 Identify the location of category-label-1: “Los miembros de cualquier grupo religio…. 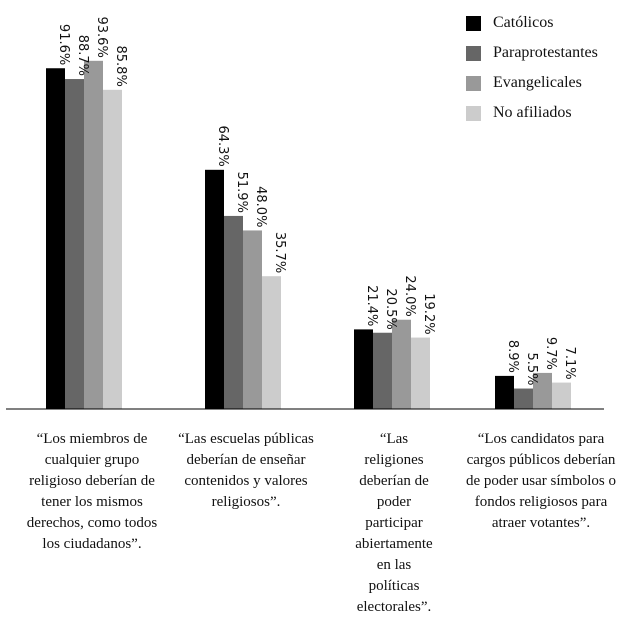
(92, 491).